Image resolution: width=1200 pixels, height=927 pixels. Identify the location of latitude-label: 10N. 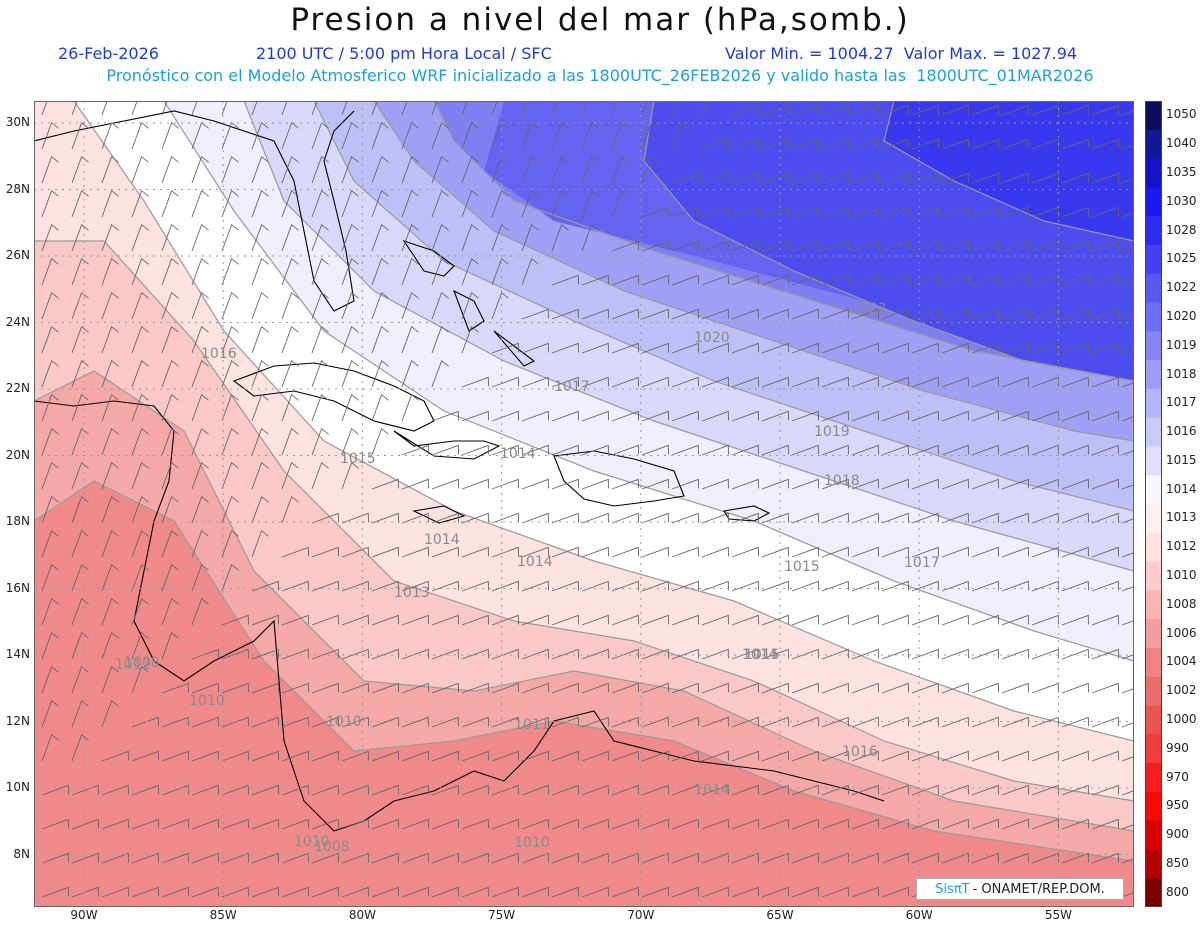
(17, 787).